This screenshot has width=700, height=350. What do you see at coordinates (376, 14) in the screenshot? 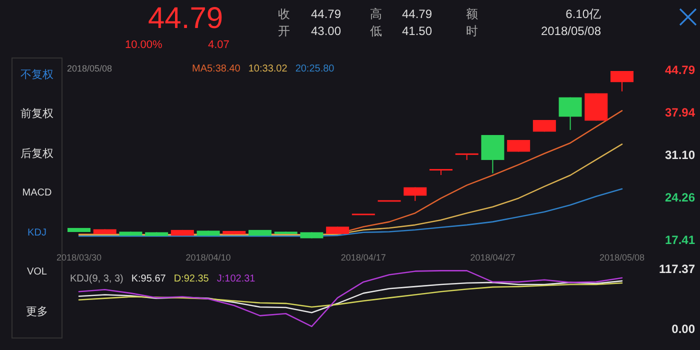
I see `text: 高` at bounding box center [376, 14].